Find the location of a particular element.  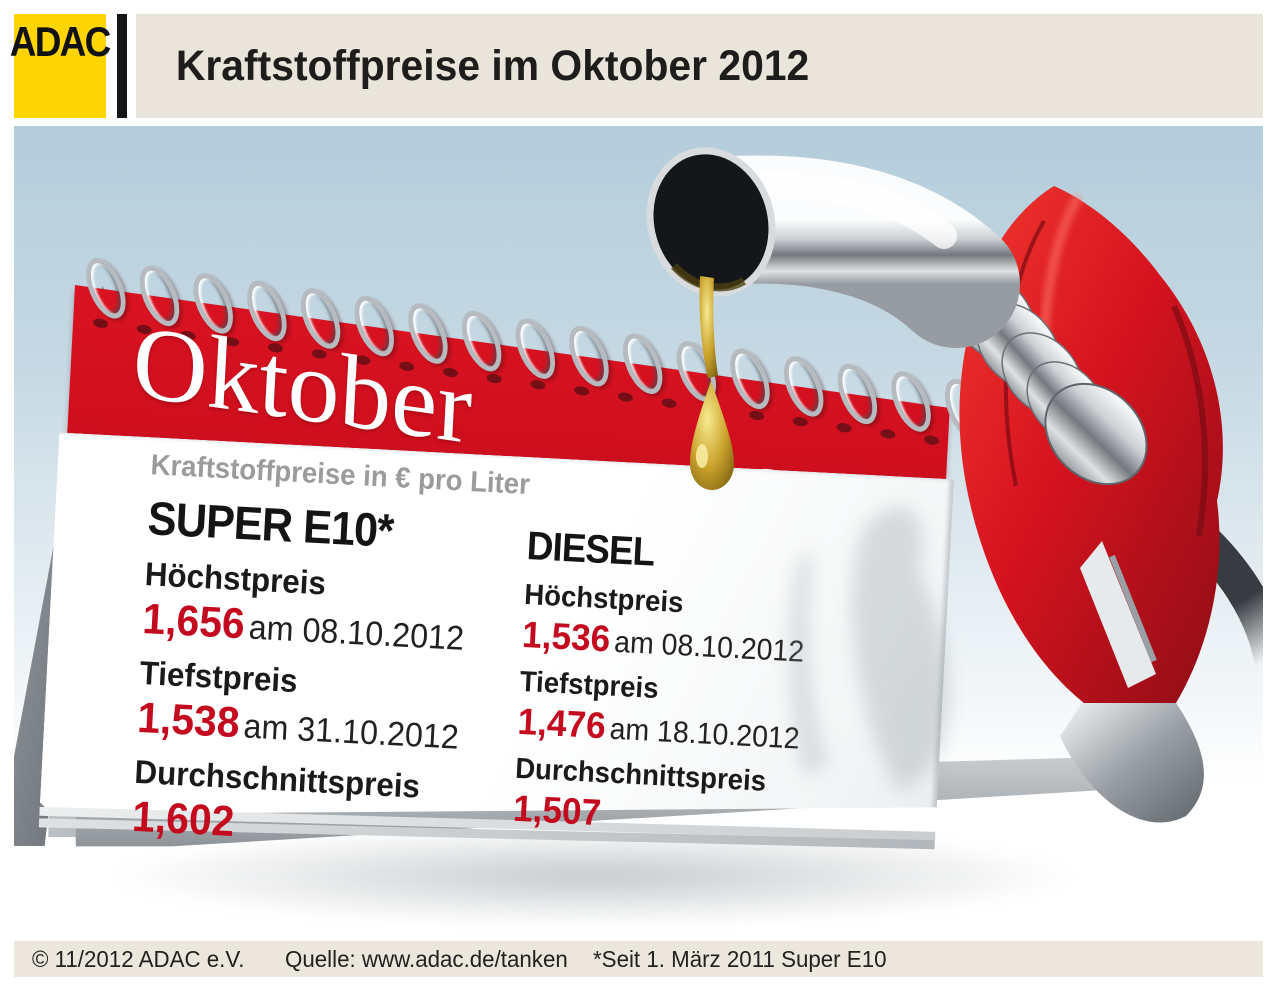

price-value: 1,538 is located at coordinates (188, 720).